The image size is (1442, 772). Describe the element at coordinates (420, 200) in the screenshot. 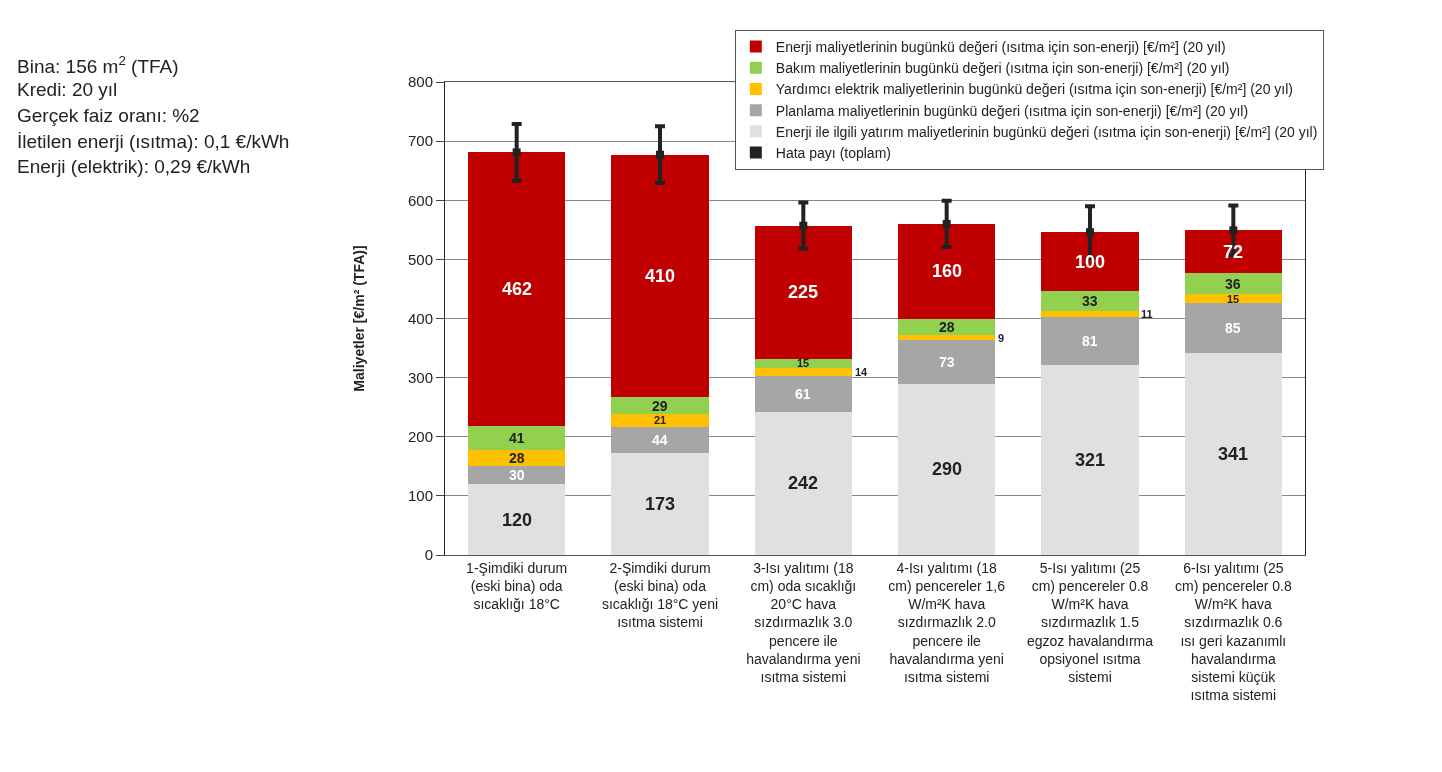

I see `y-tick-label: 600` at that location.